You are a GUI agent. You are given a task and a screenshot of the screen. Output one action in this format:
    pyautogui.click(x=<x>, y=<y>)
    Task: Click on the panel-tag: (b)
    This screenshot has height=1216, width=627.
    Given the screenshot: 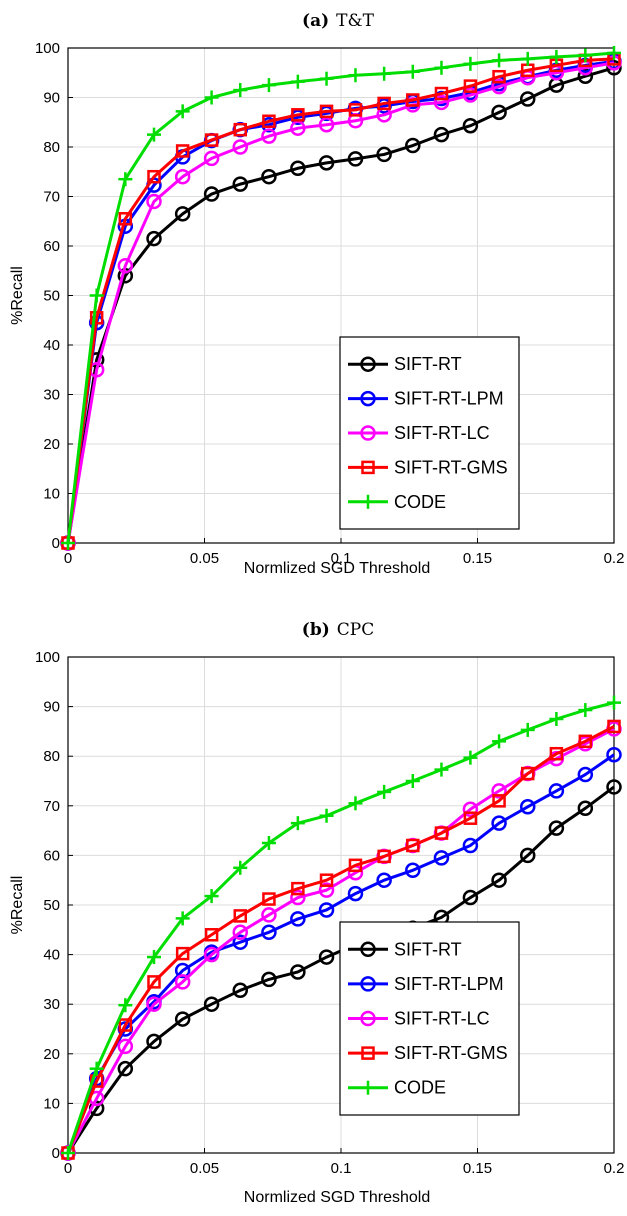 What is the action you would take?
    pyautogui.click(x=316, y=630)
    